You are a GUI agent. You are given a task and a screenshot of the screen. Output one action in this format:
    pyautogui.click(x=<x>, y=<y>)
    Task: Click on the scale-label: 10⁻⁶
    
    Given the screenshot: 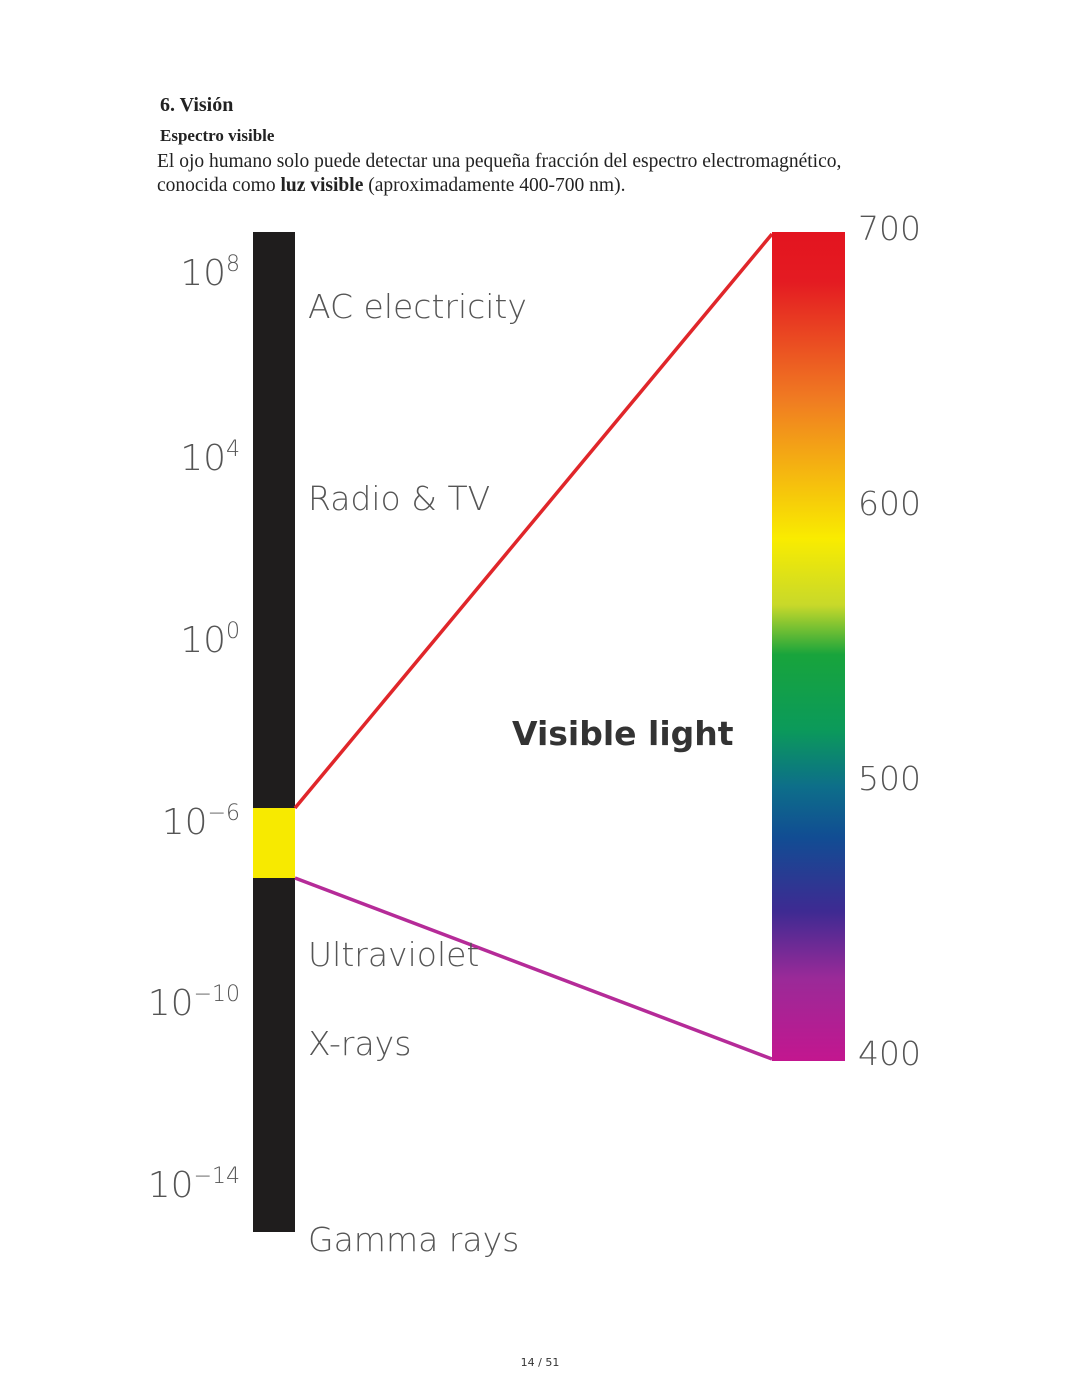 What is the action you would take?
    pyautogui.click(x=201, y=822)
    